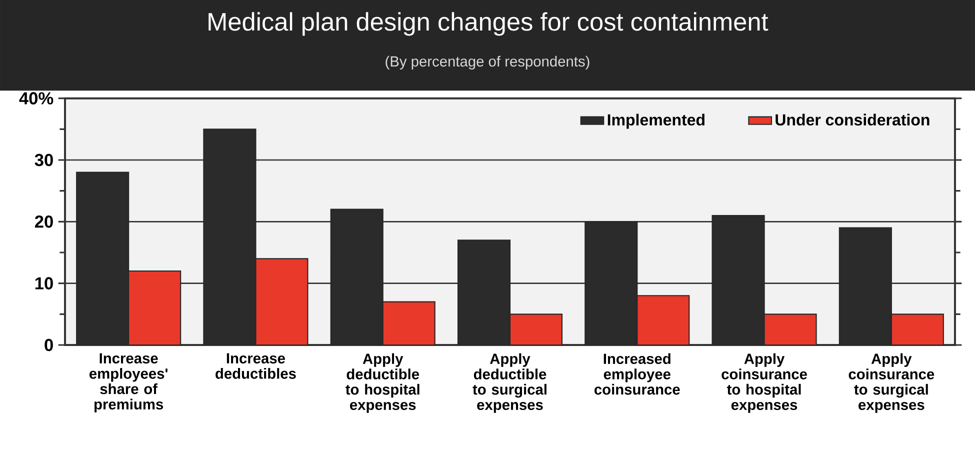  Describe the element at coordinates (656, 121) in the screenshot. I see `legend-label: Implemented` at that location.